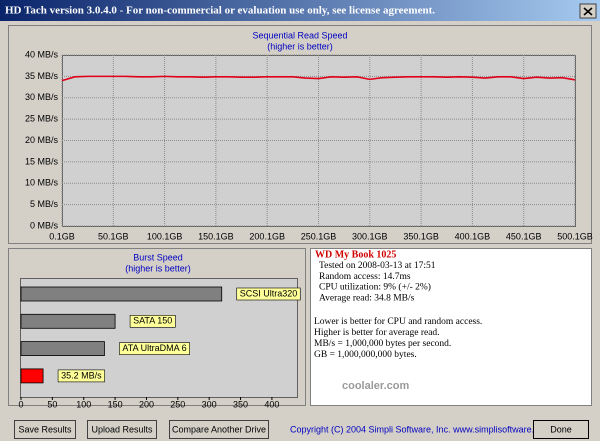 This screenshot has width=600, height=441. Describe the element at coordinates (42, 161) in the screenshot. I see `y-tick-label: 15 MB/s` at that location.